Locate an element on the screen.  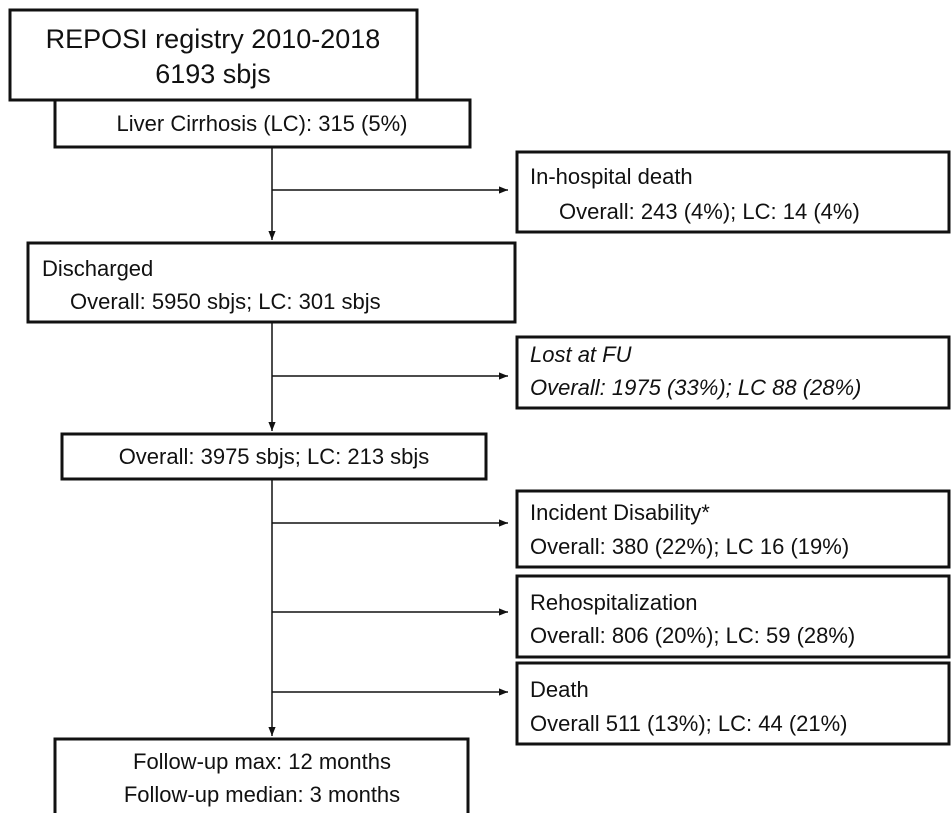
box-text: Liver Cirrhosis (LC): 315 (5%) is located at coordinates (262, 123).